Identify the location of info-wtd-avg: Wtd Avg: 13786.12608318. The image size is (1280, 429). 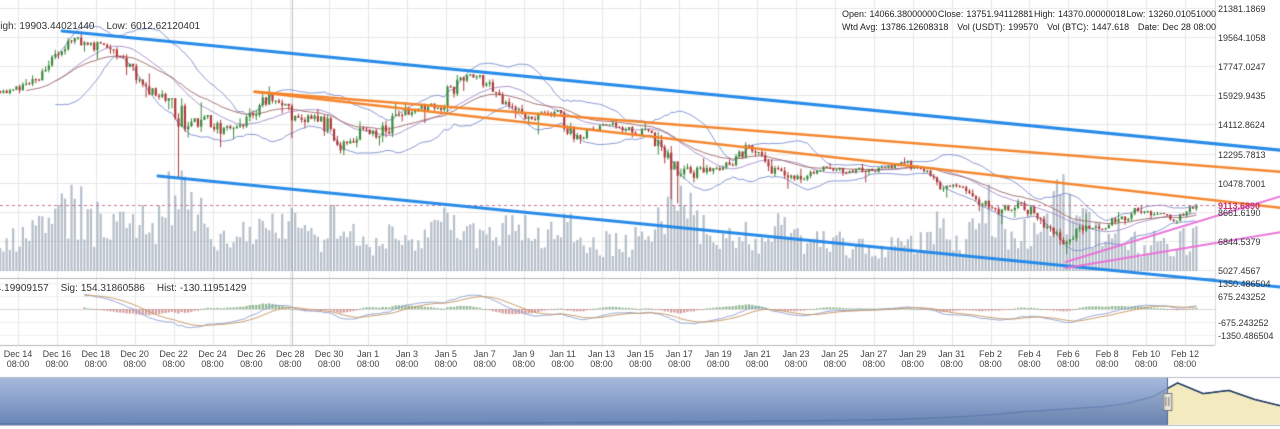
(895, 27).